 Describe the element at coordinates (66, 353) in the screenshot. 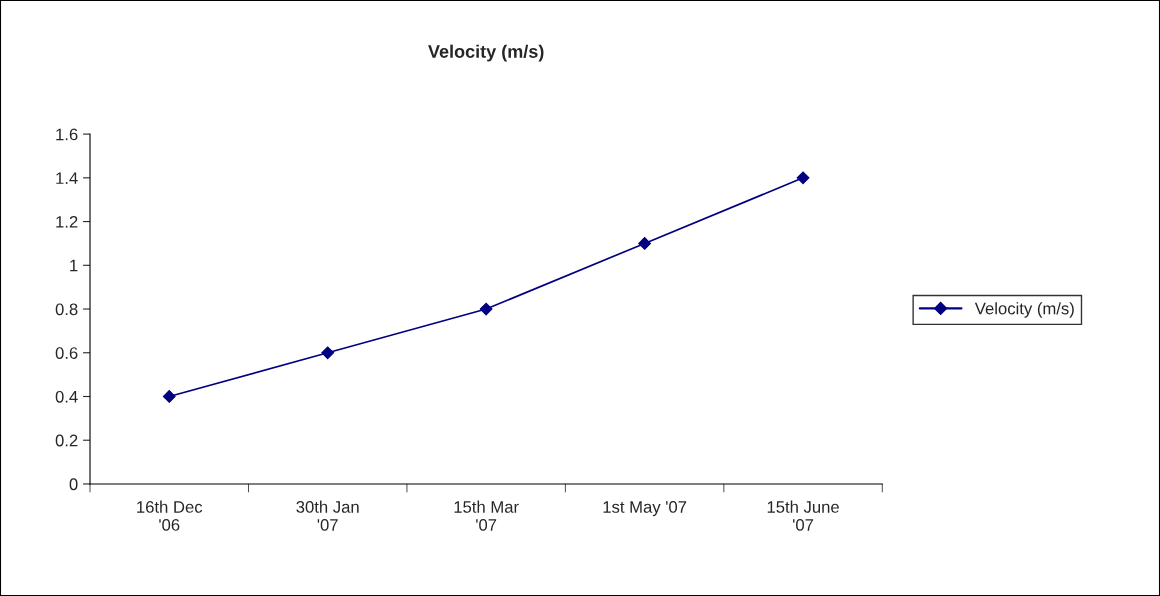

I see `y-tick-label: 0.6` at that location.